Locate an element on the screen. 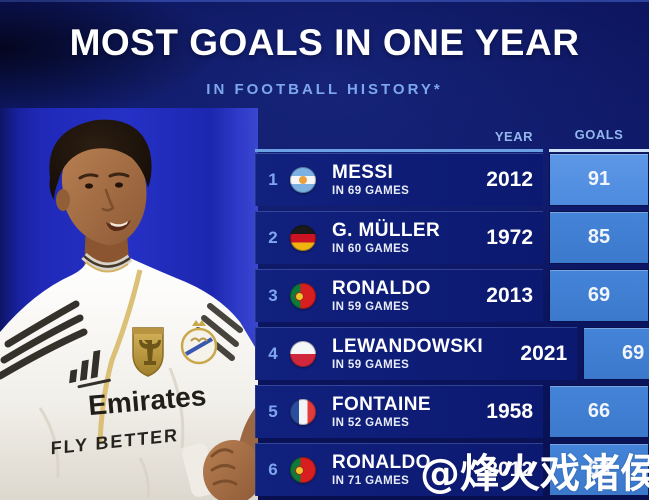 Image resolution: width=649 pixels, height=500 pixels. player-fist is located at coordinates (230, 470).